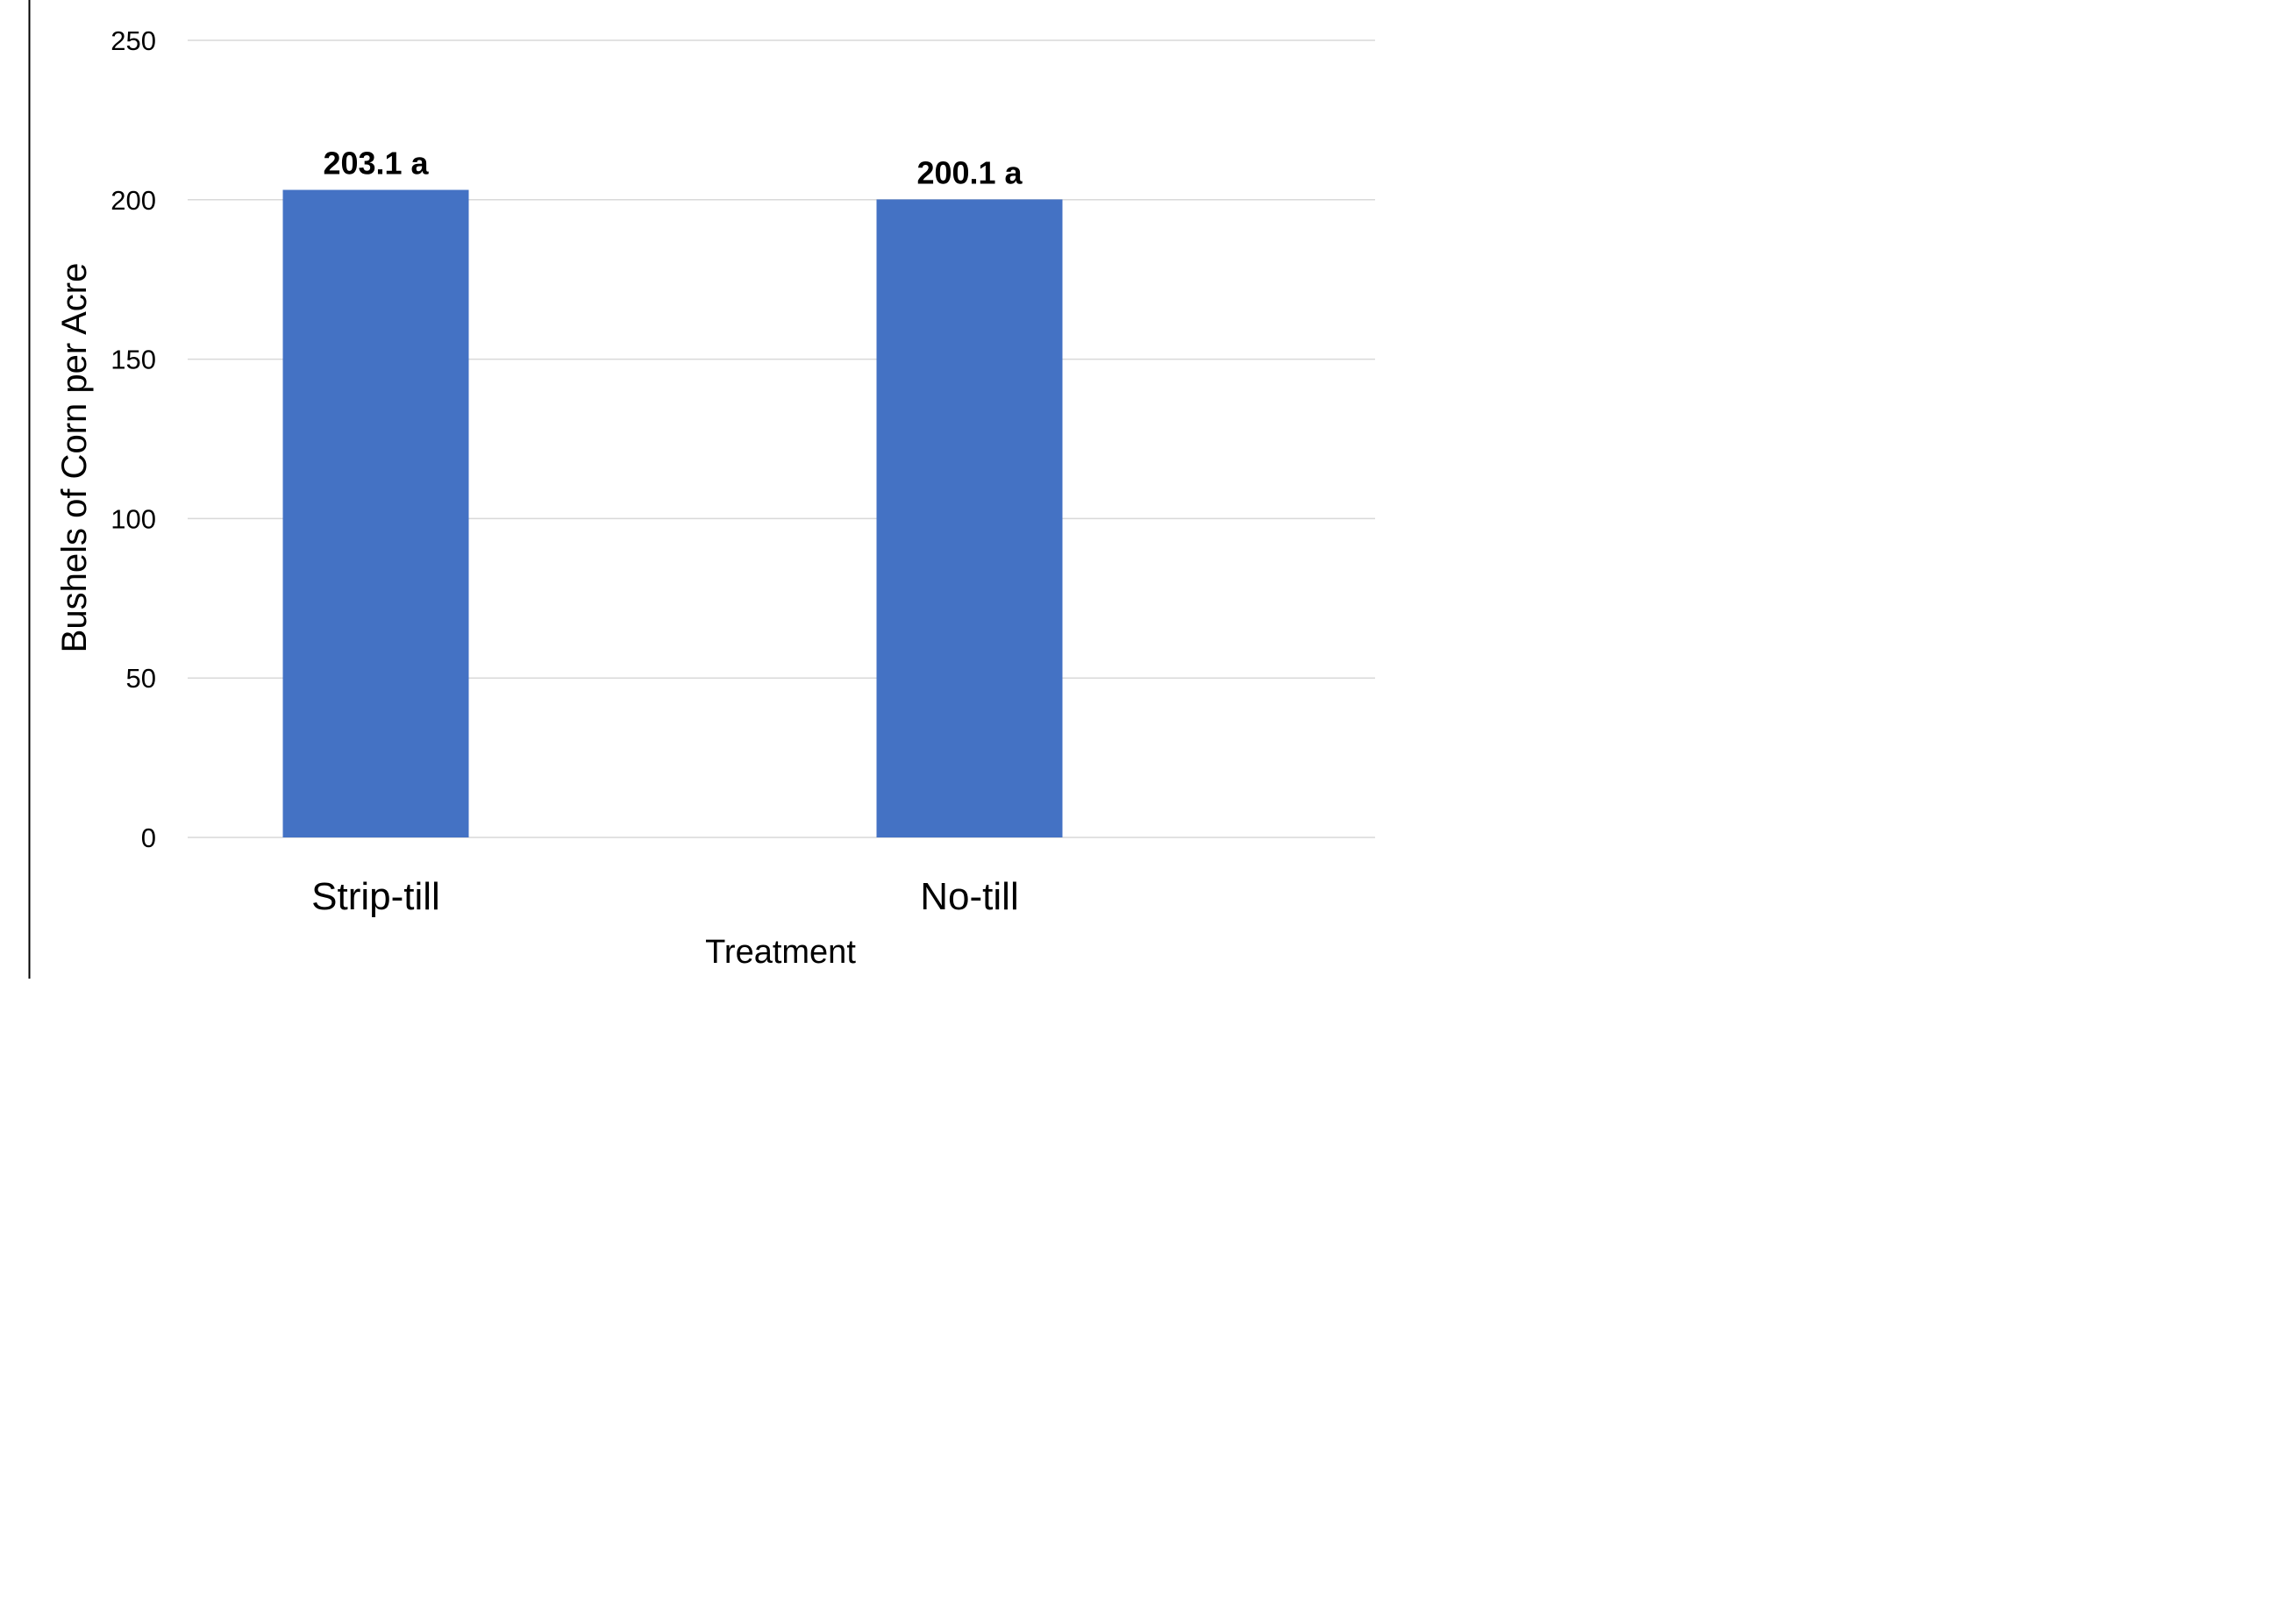 This screenshot has width=2281, height=1624. Describe the element at coordinates (133, 519) in the screenshot. I see `y-tick-label: 100` at that location.